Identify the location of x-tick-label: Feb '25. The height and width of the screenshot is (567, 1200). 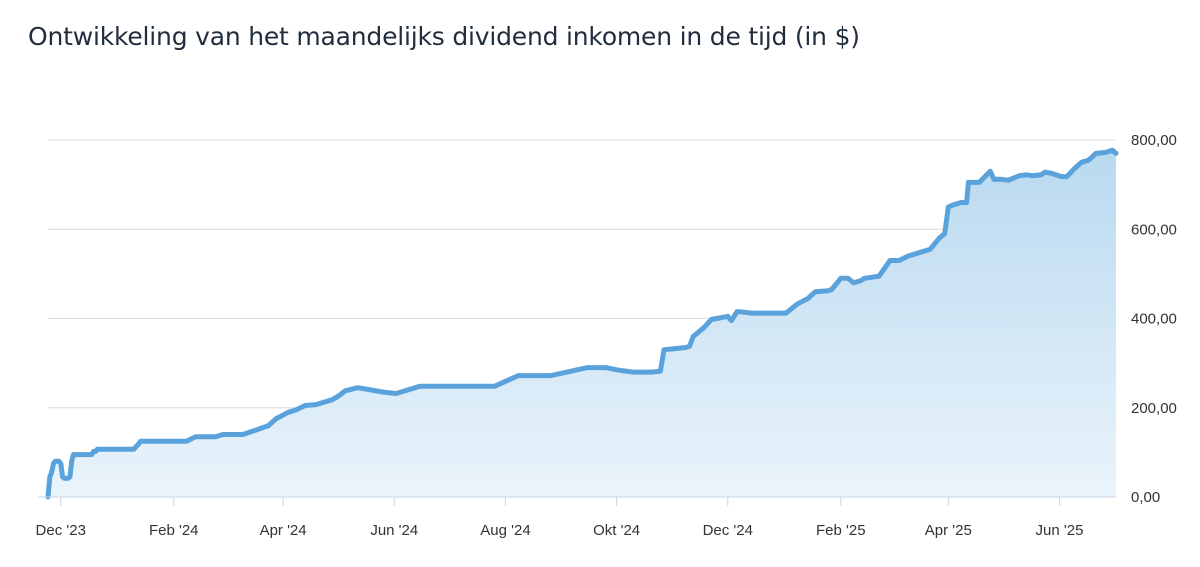
(841, 530).